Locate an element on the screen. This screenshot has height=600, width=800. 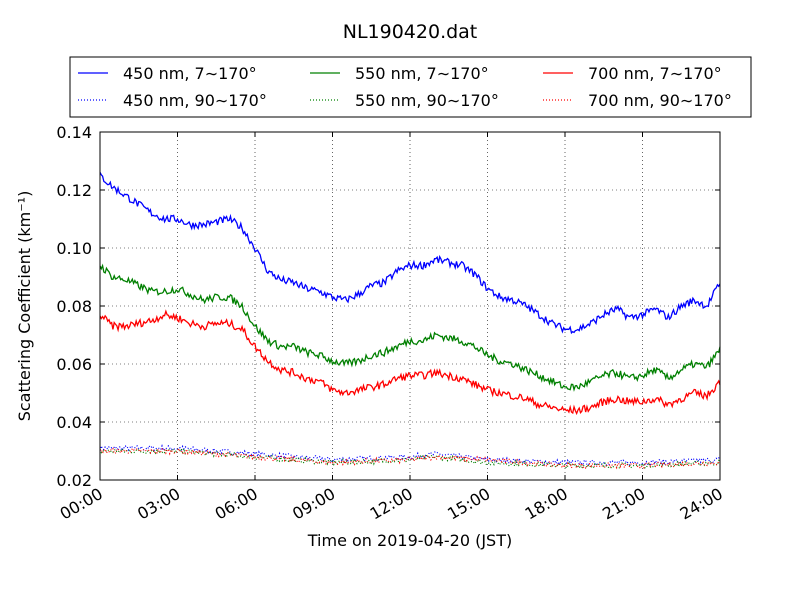
legend-label: 450 nm, 7∼170° is located at coordinates (190, 73).